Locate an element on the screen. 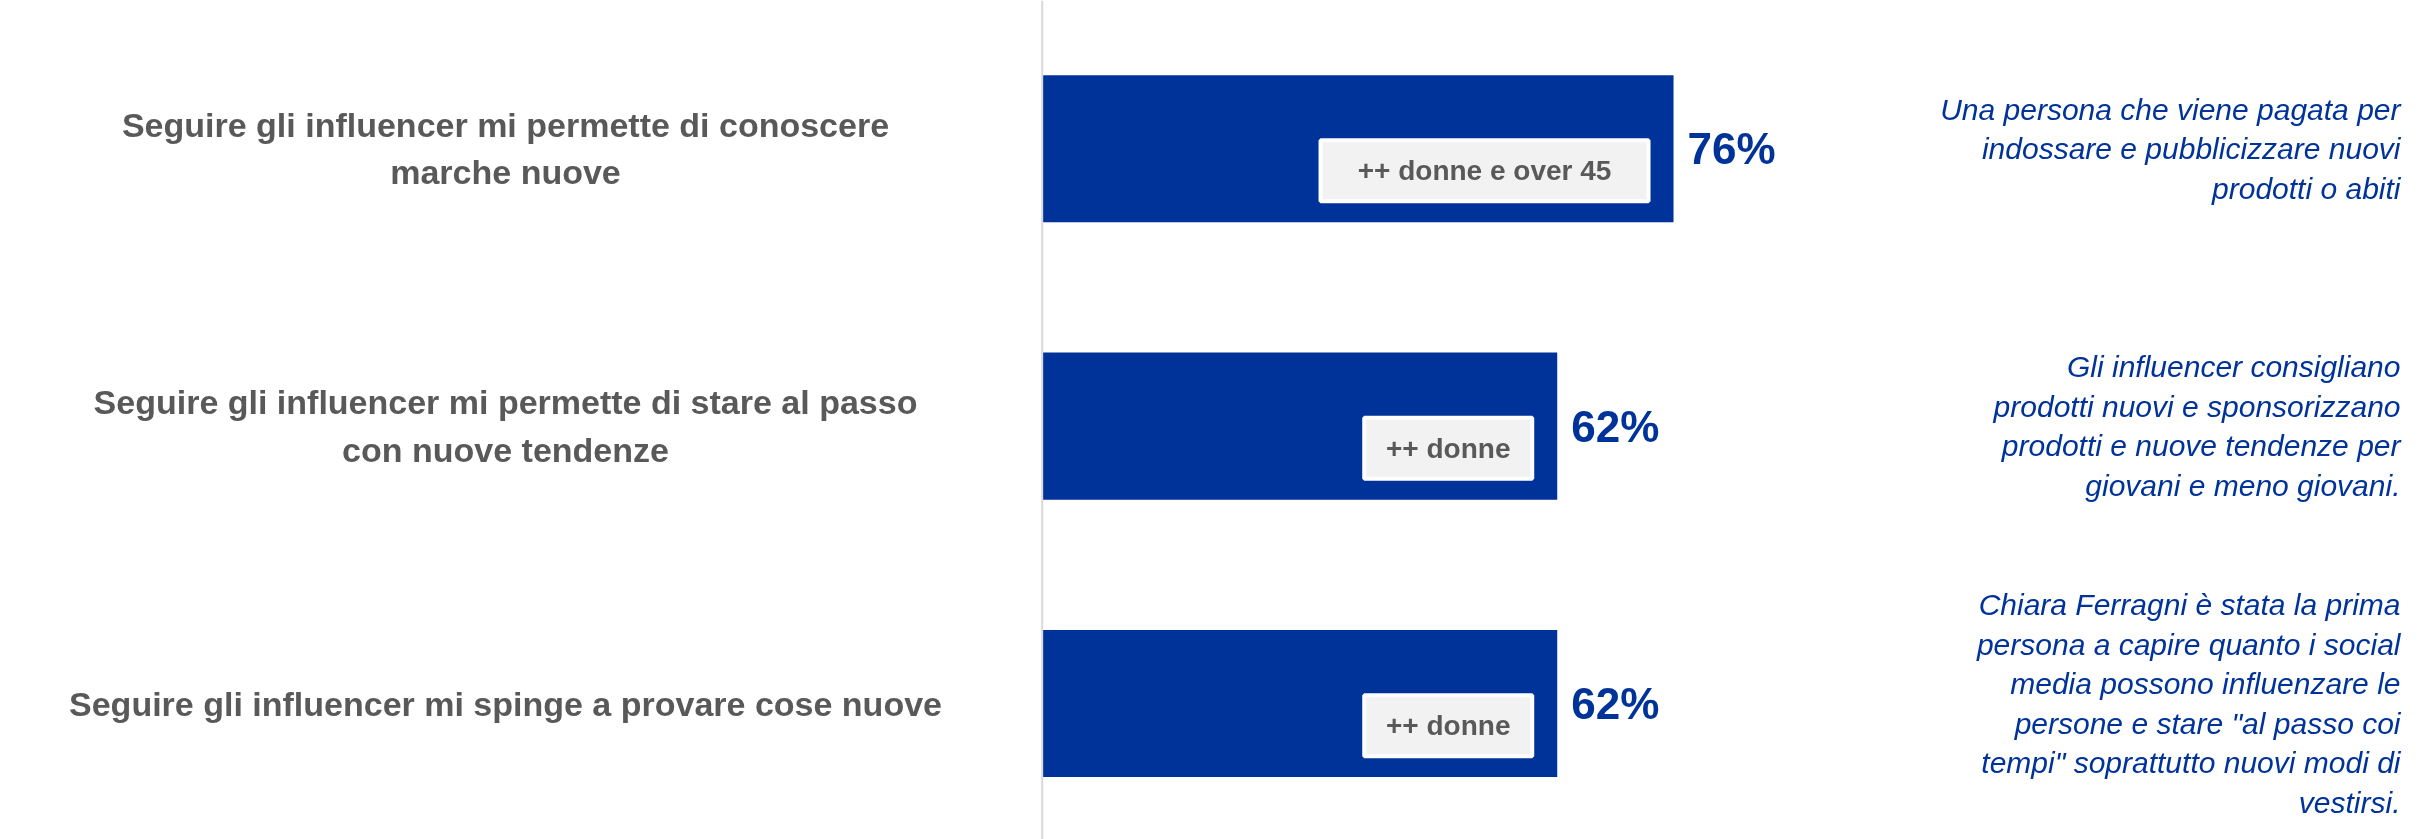 This screenshot has width=2418, height=839. y-tick-label: Seguire gli influencer mi permette di conoscere marche nuove is located at coordinates (505, 148).